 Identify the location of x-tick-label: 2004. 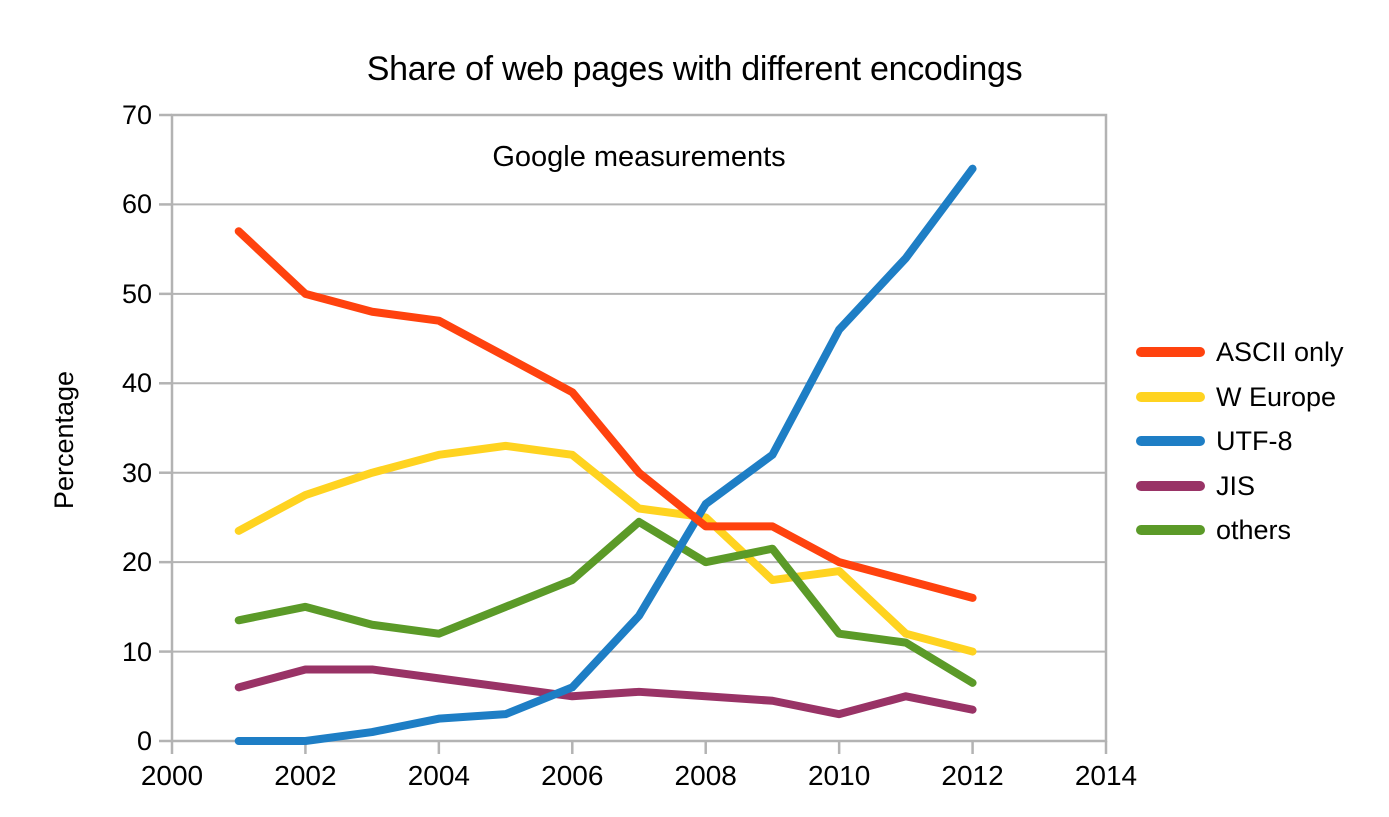
(438, 775).